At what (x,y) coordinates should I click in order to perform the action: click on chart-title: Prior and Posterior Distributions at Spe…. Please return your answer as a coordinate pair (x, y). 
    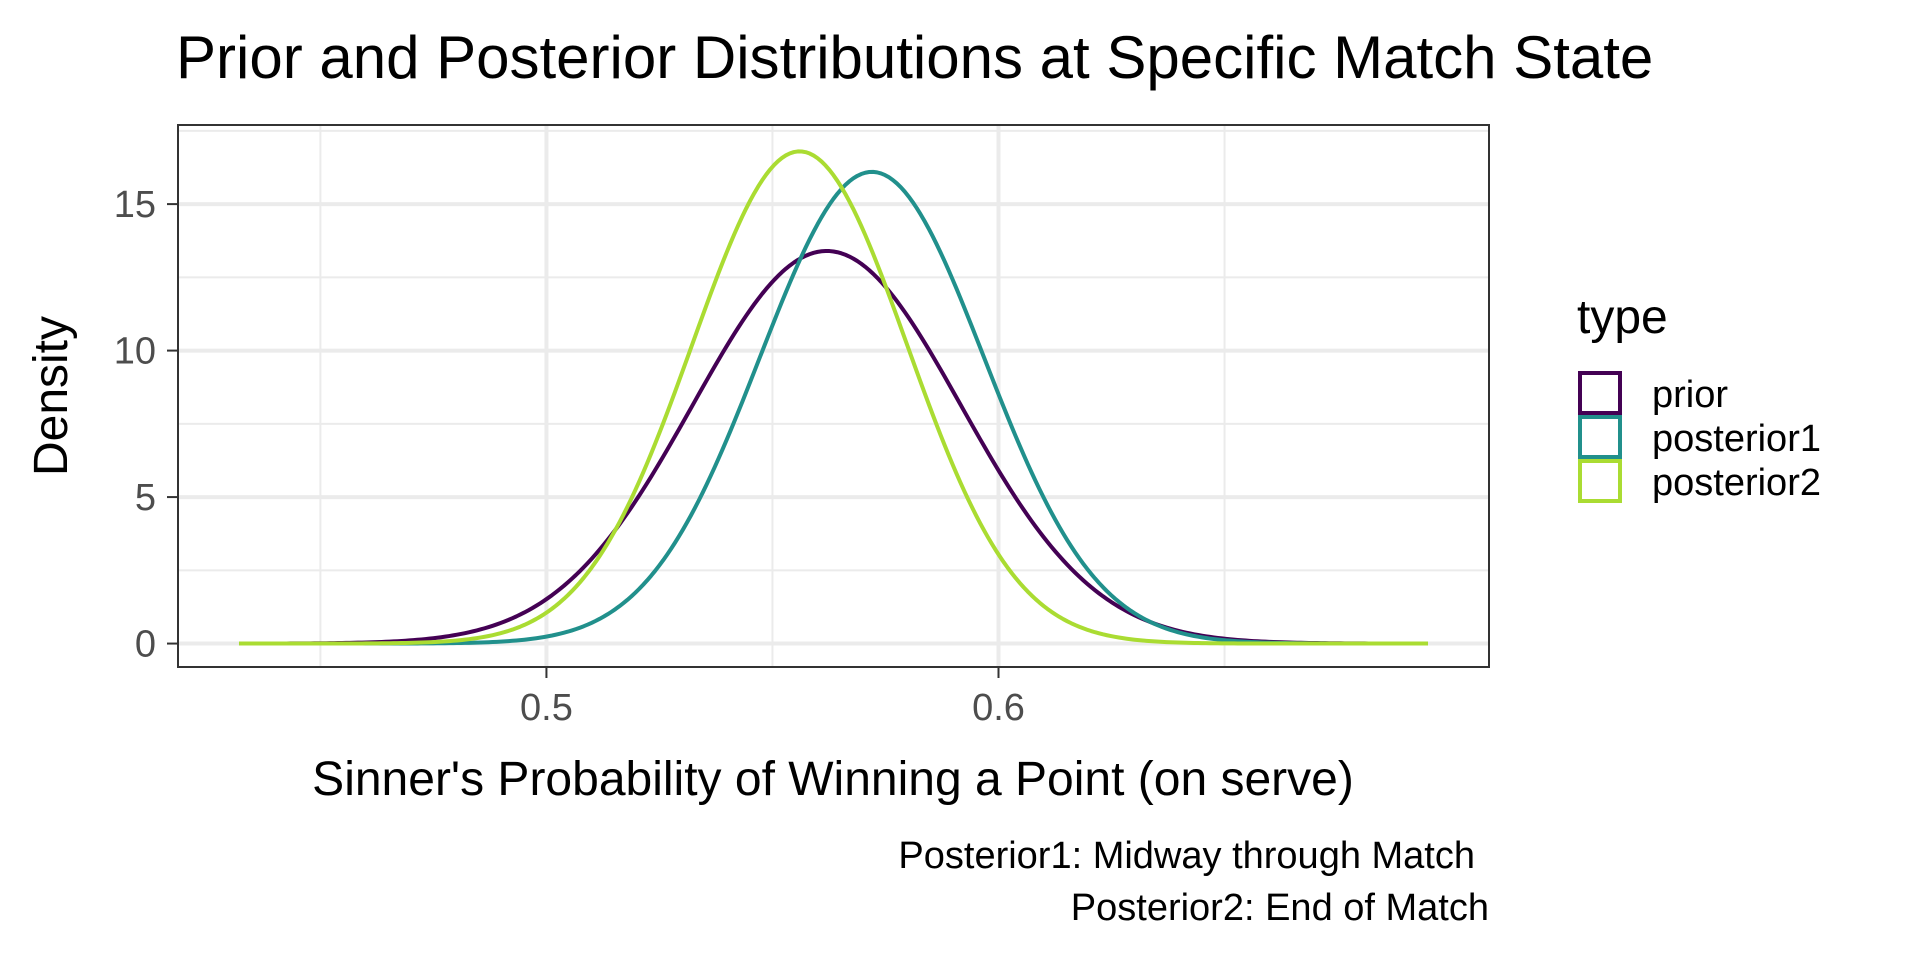
    Looking at the image, I should click on (914, 57).